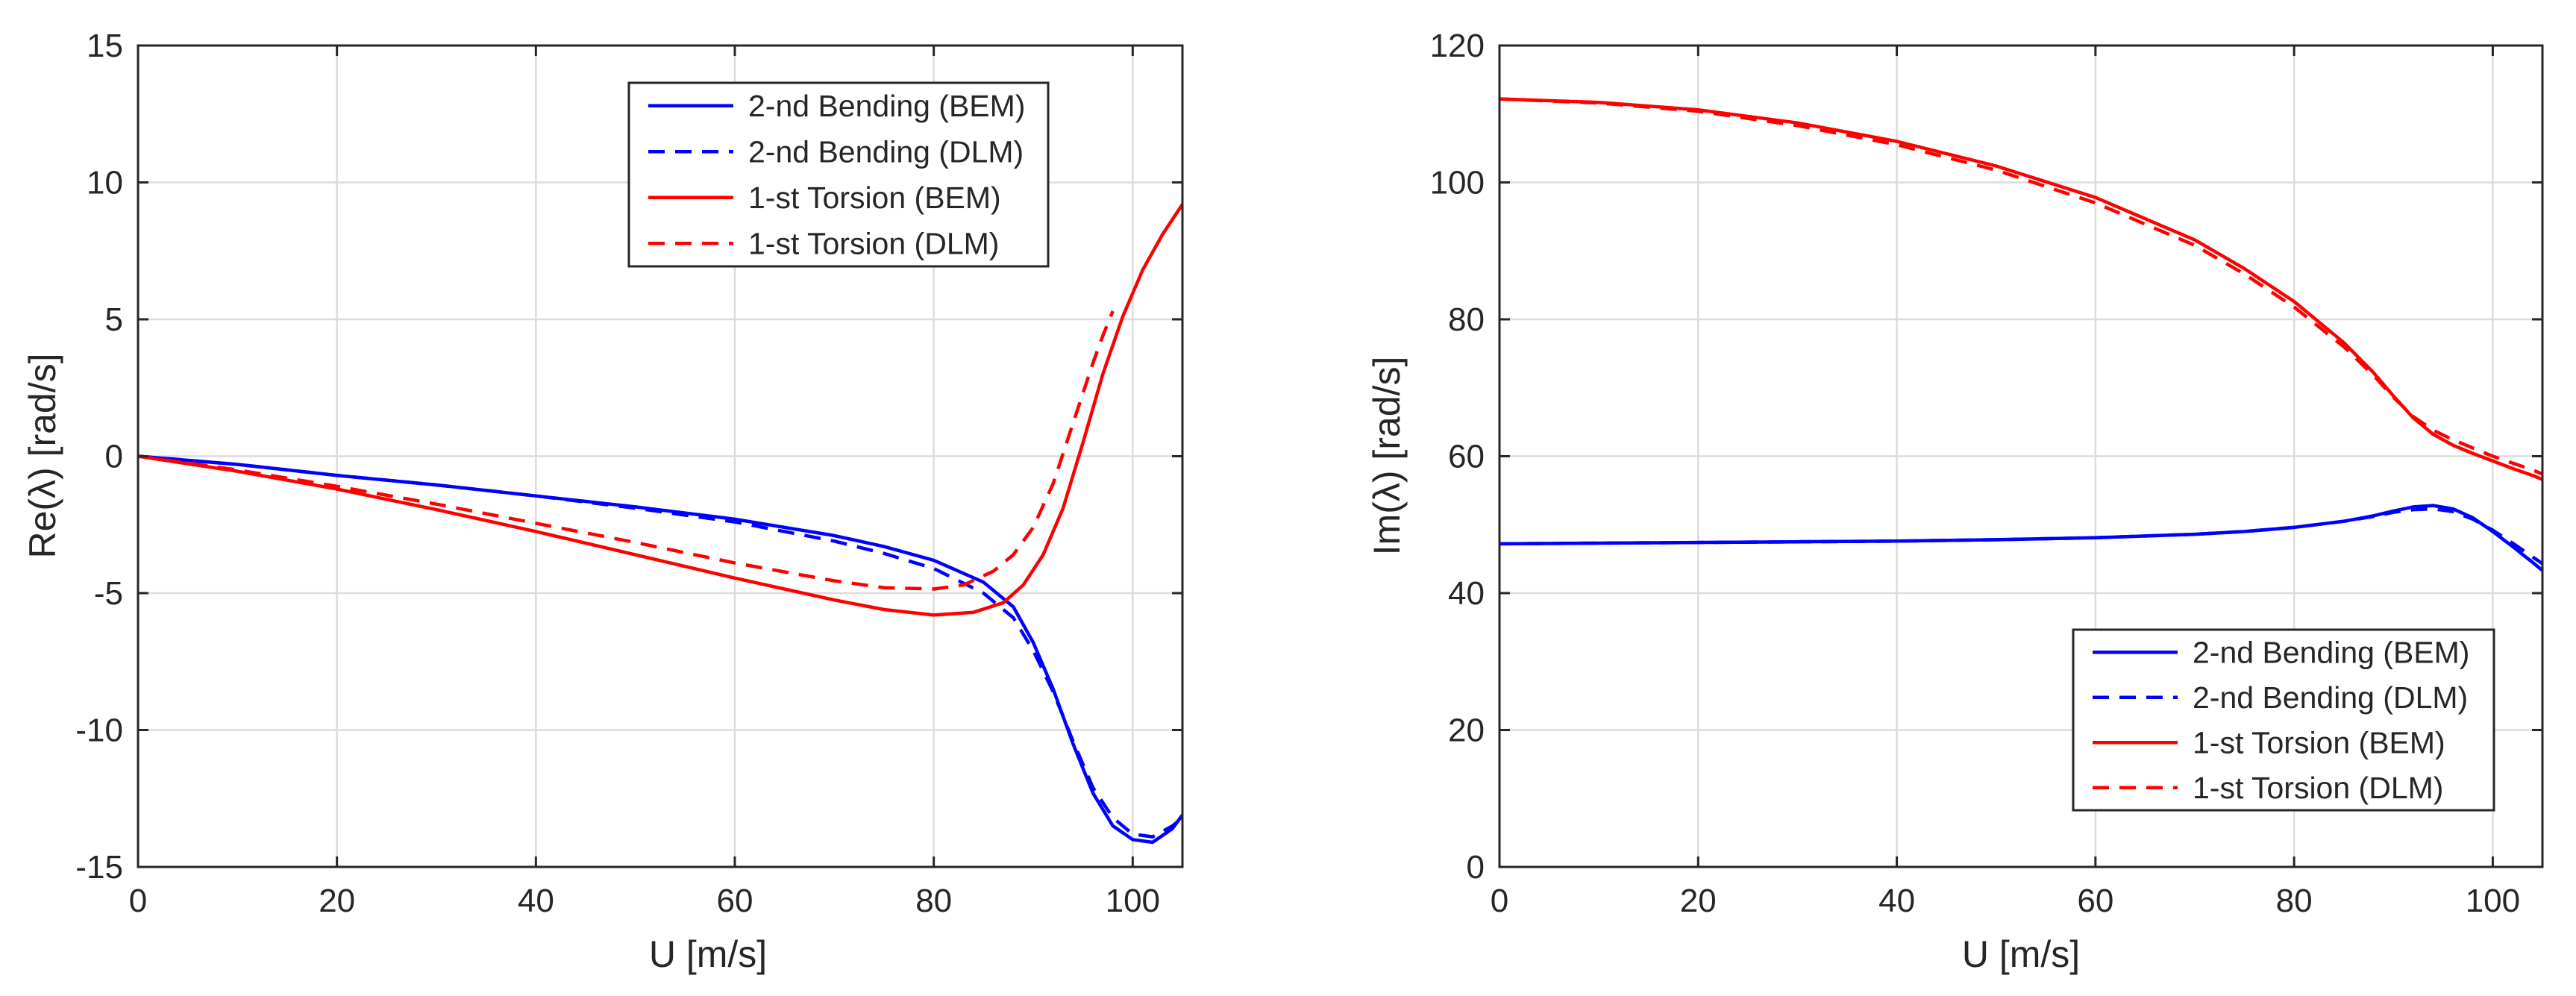 This screenshot has width=2576, height=996. Describe the element at coordinates (873, 243) in the screenshot. I see `real-legend-label-3: 1-st Torsion (DLM)` at that location.